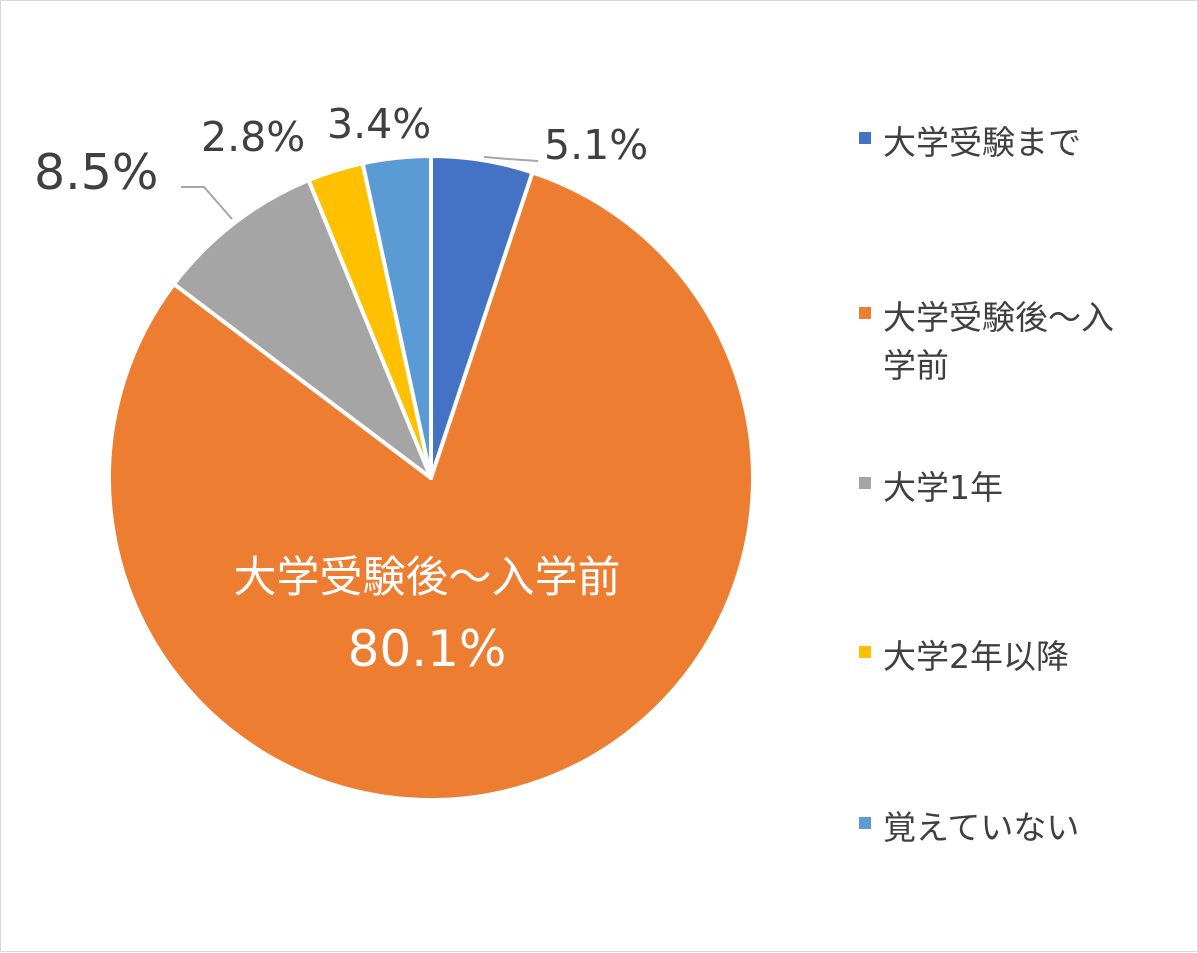  I want to click on legend-item-second-year-or-later: 大学2年以降, so click(1001, 657).